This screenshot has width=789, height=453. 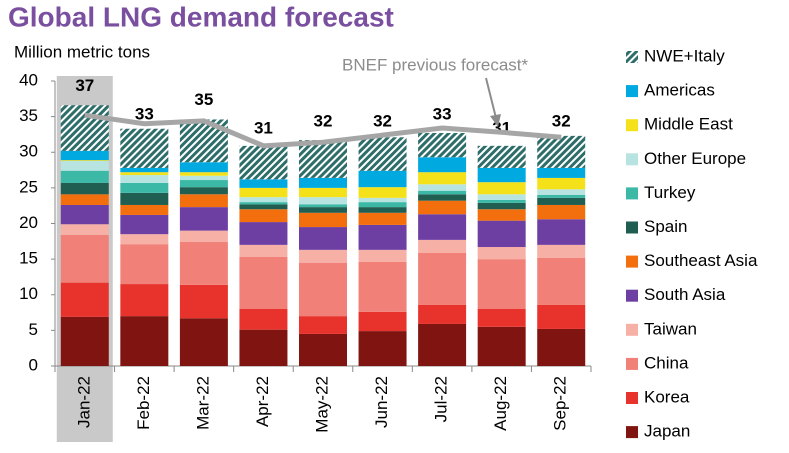 I want to click on total-label: 35, so click(x=203, y=99).